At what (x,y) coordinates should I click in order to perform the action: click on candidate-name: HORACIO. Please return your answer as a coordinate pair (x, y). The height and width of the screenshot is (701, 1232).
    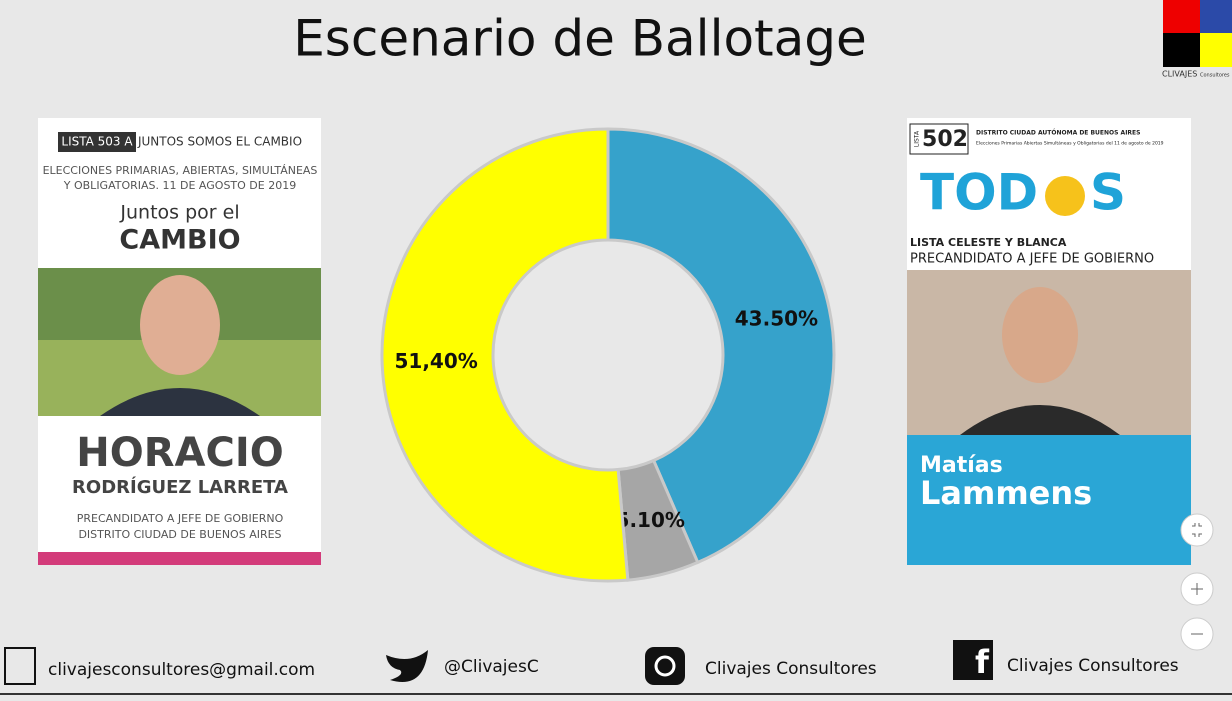
    Looking at the image, I should click on (179, 453).